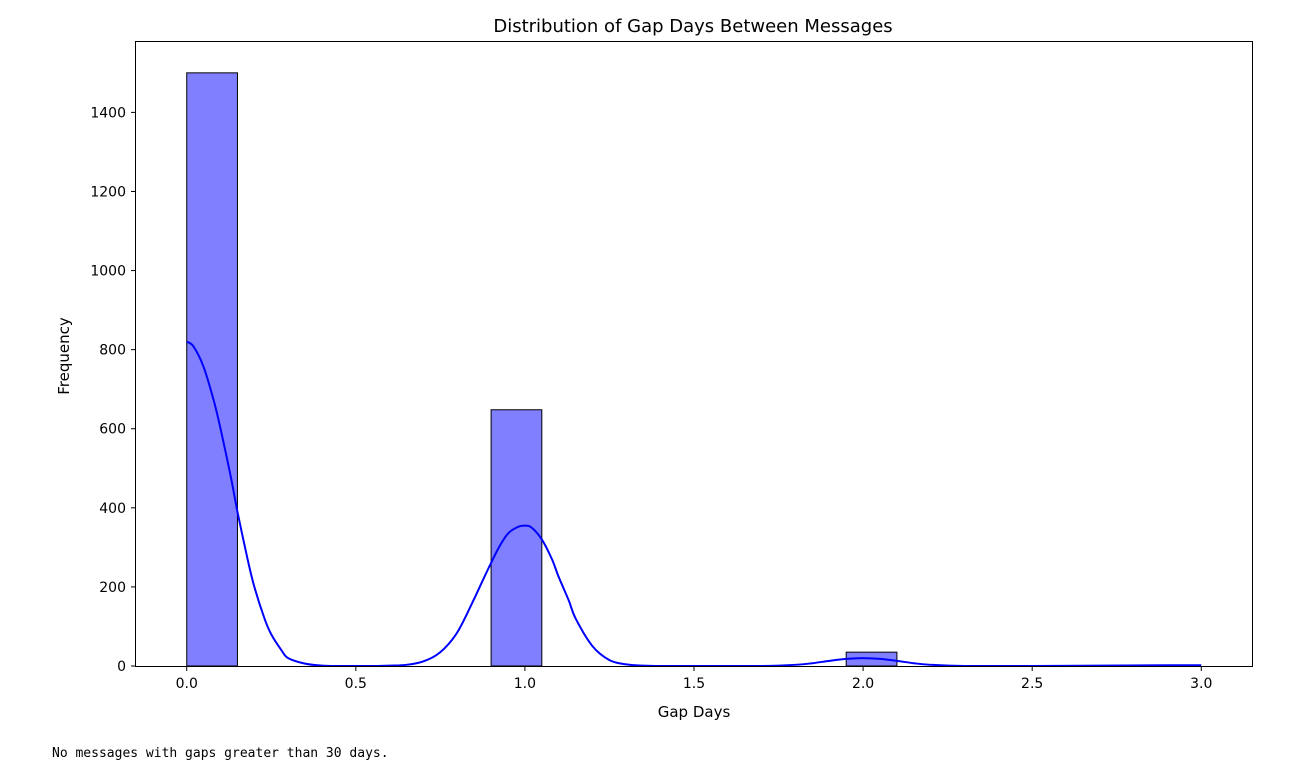 The height and width of the screenshot is (767, 1315). What do you see at coordinates (108, 272) in the screenshot?
I see `y-tick-label: 1000` at bounding box center [108, 272].